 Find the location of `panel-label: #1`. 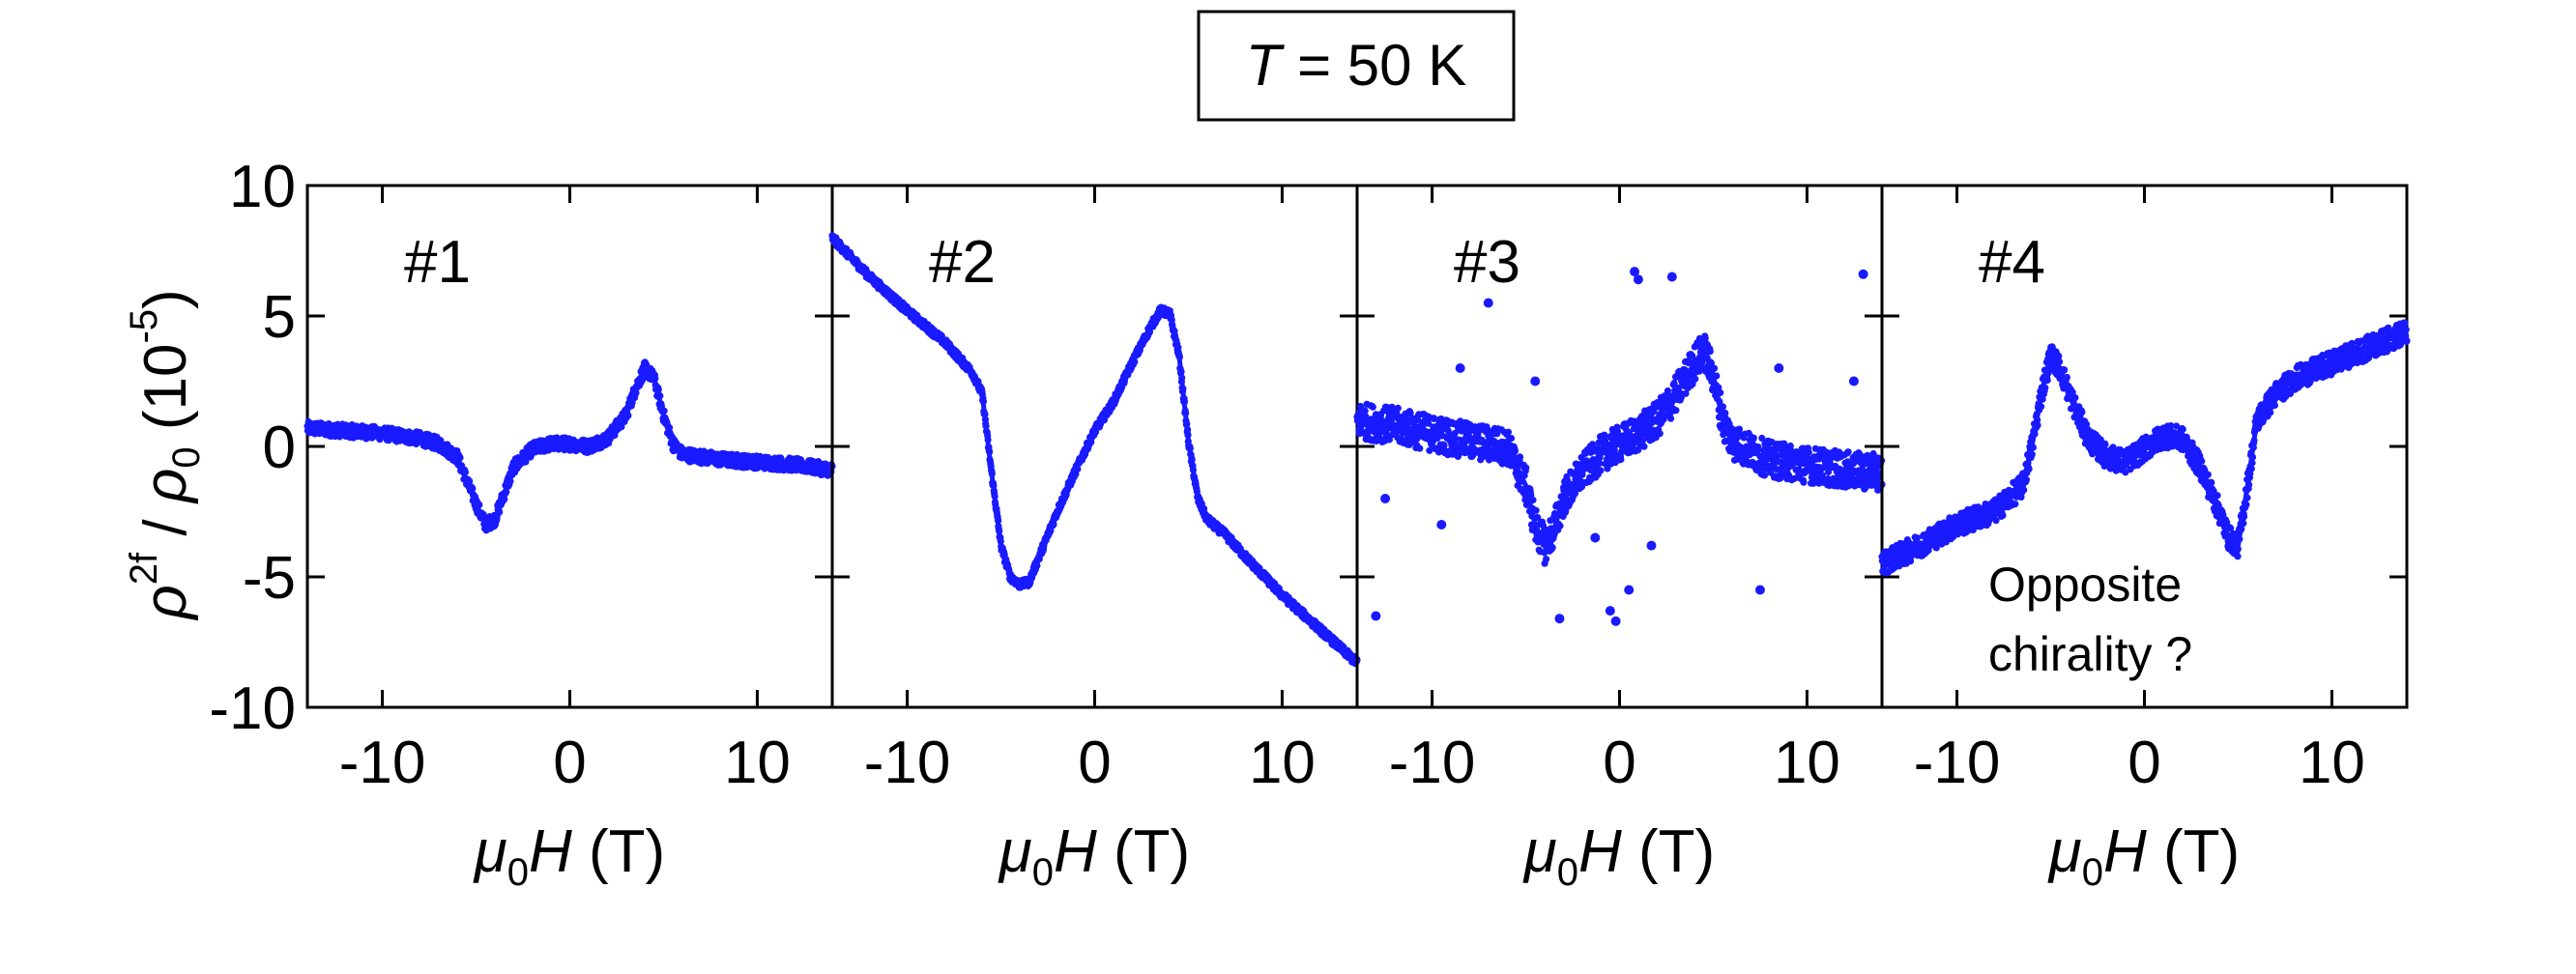

panel-label: #1 is located at coordinates (438, 262).